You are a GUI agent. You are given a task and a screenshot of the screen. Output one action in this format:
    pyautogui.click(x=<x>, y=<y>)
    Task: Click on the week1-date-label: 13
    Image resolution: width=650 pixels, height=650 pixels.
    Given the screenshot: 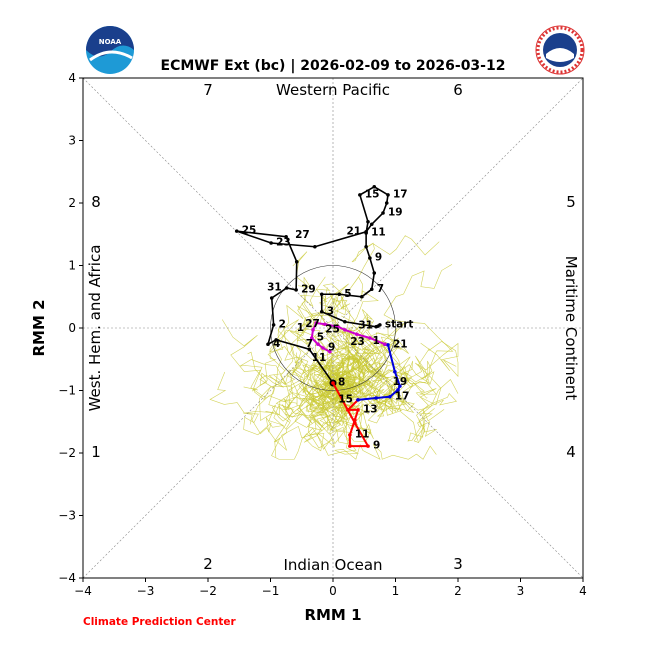 What is the action you would take?
    pyautogui.click(x=370, y=409)
    